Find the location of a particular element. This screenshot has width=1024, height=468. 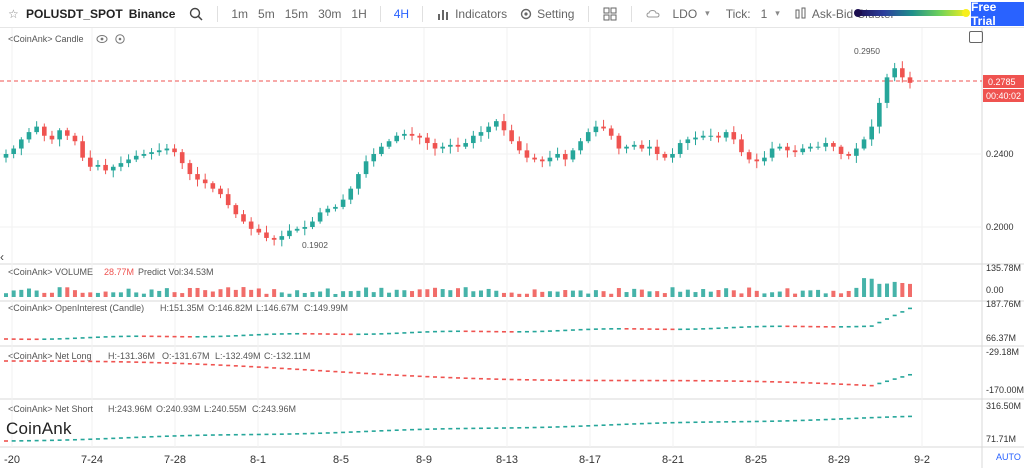

chevron-down-icon: ▾ is located at coordinates (777, 13).